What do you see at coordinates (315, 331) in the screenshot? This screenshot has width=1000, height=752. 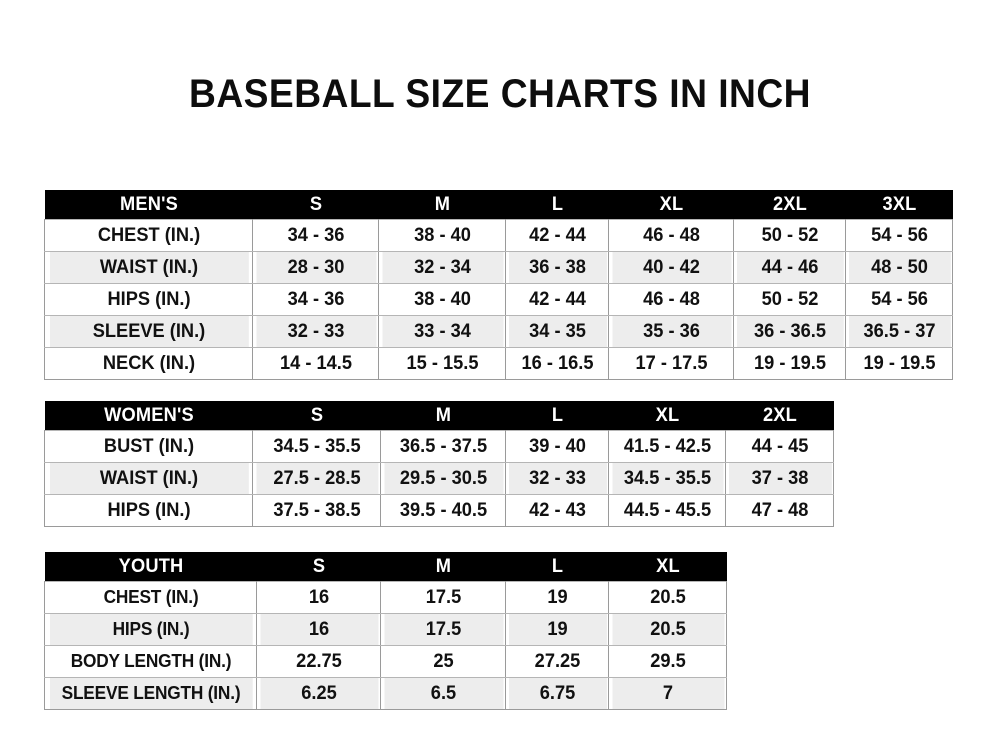 I see `measurement-cell: 32 - 33` at bounding box center [315, 331].